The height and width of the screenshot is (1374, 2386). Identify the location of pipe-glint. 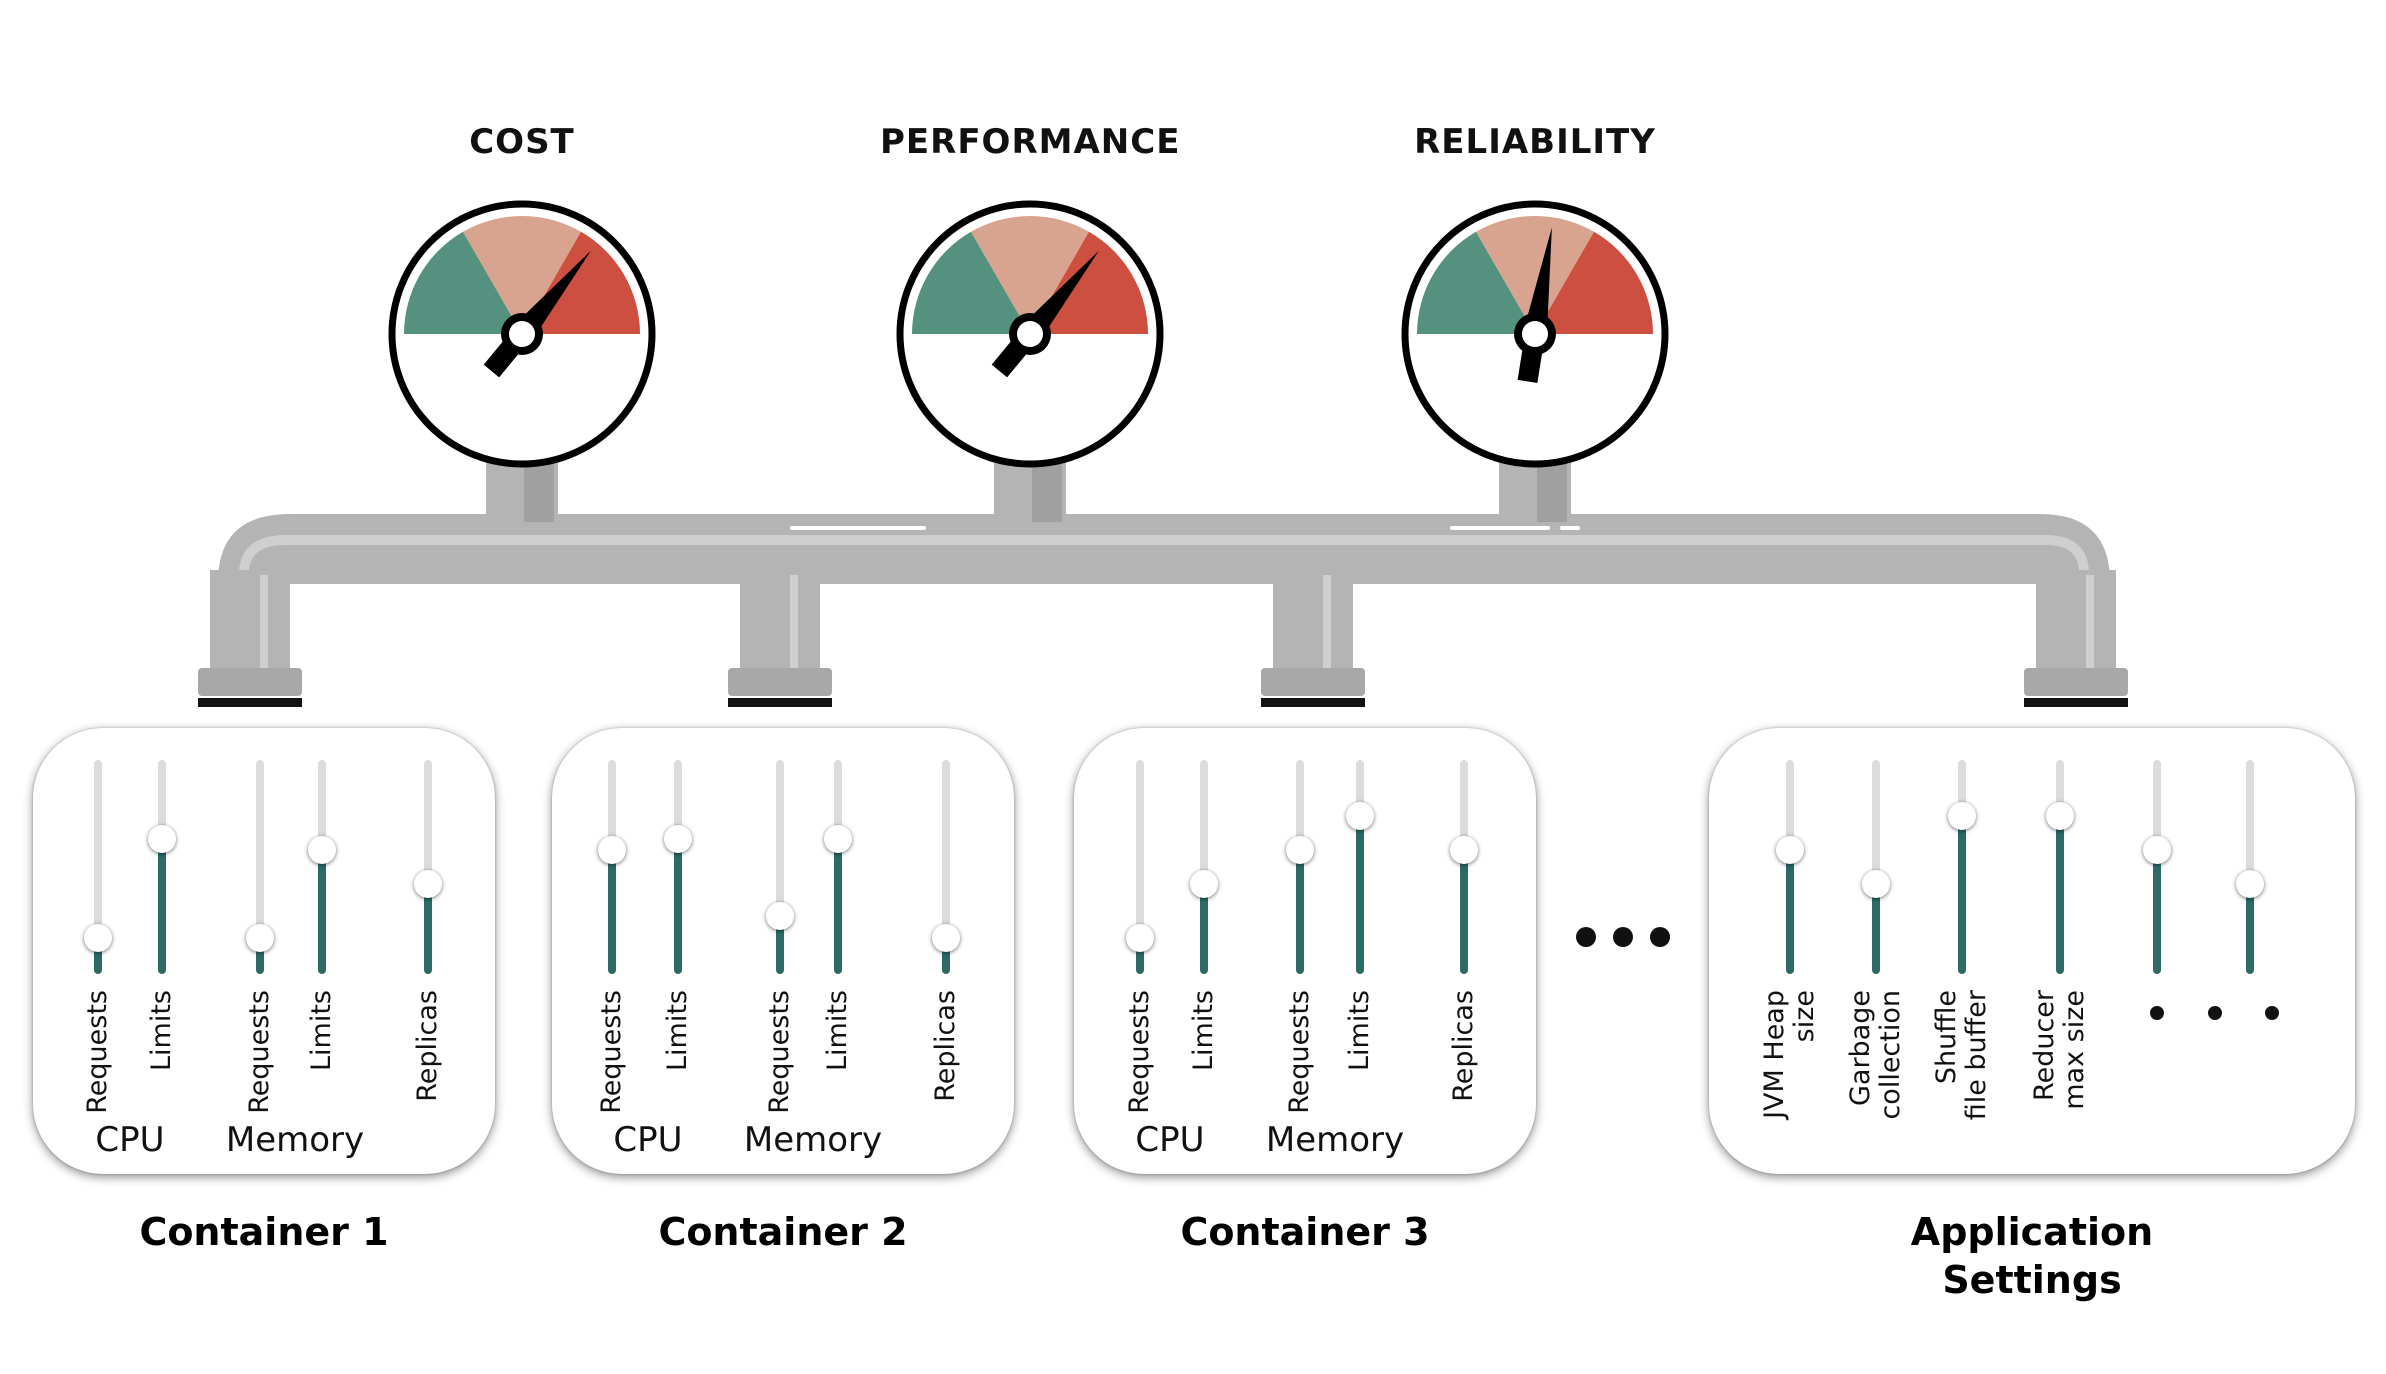
(1570, 528).